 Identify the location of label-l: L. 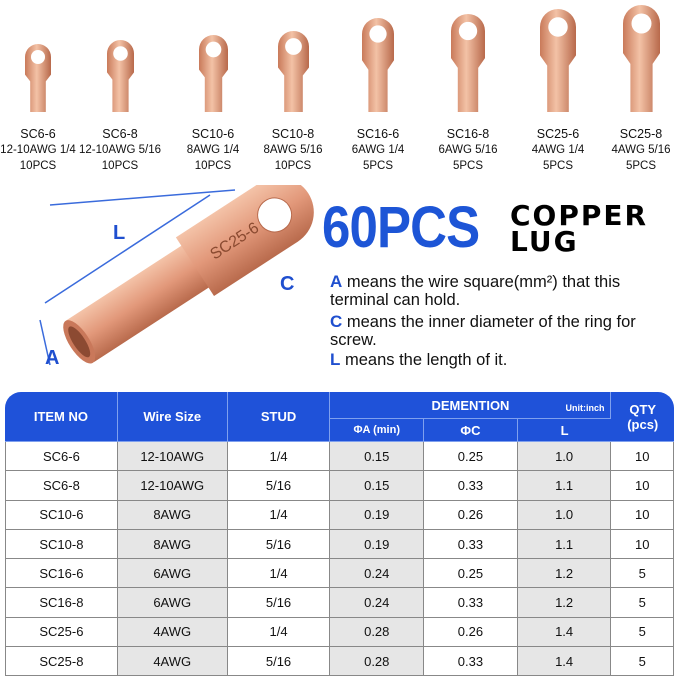
(119, 233).